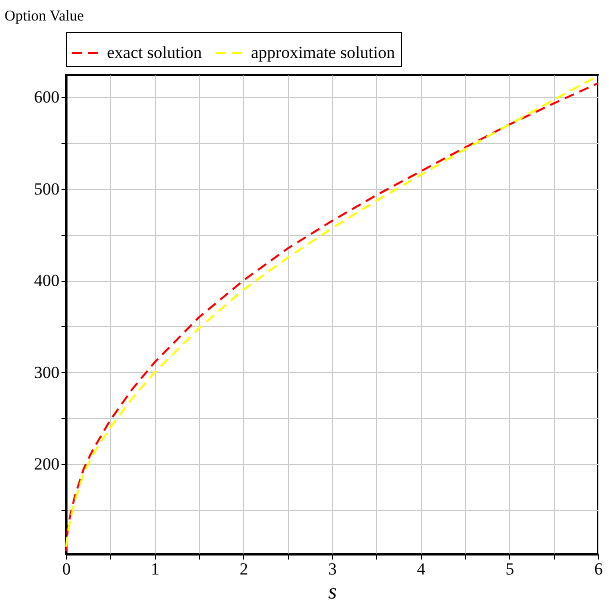 The height and width of the screenshot is (613, 609). What do you see at coordinates (510, 569) in the screenshot?
I see `x-tick-label: 5` at bounding box center [510, 569].